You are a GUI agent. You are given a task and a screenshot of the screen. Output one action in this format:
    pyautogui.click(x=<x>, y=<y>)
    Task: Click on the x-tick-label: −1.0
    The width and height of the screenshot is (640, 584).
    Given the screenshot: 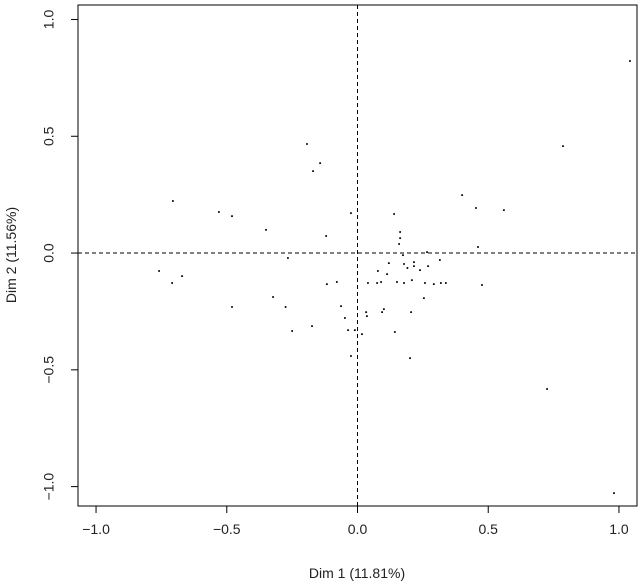 What is the action you would take?
    pyautogui.click(x=96, y=529)
    